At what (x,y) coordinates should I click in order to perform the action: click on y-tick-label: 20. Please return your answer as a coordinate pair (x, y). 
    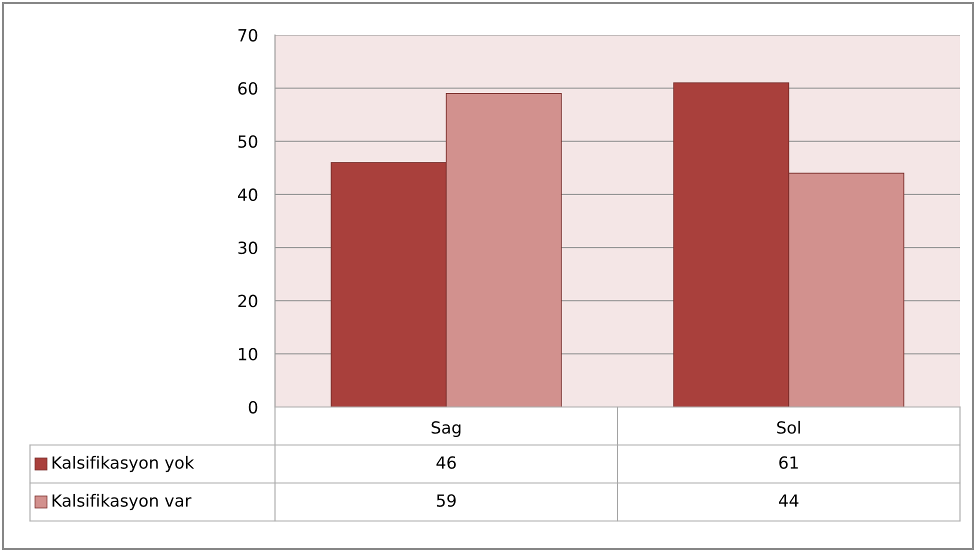
    Looking at the image, I should click on (248, 301).